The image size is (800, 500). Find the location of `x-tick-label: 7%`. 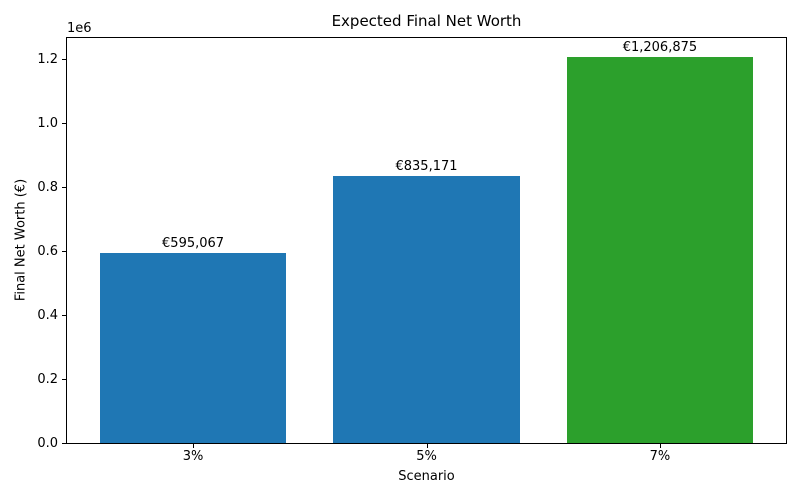

x-tick-label: 7% is located at coordinates (660, 456).